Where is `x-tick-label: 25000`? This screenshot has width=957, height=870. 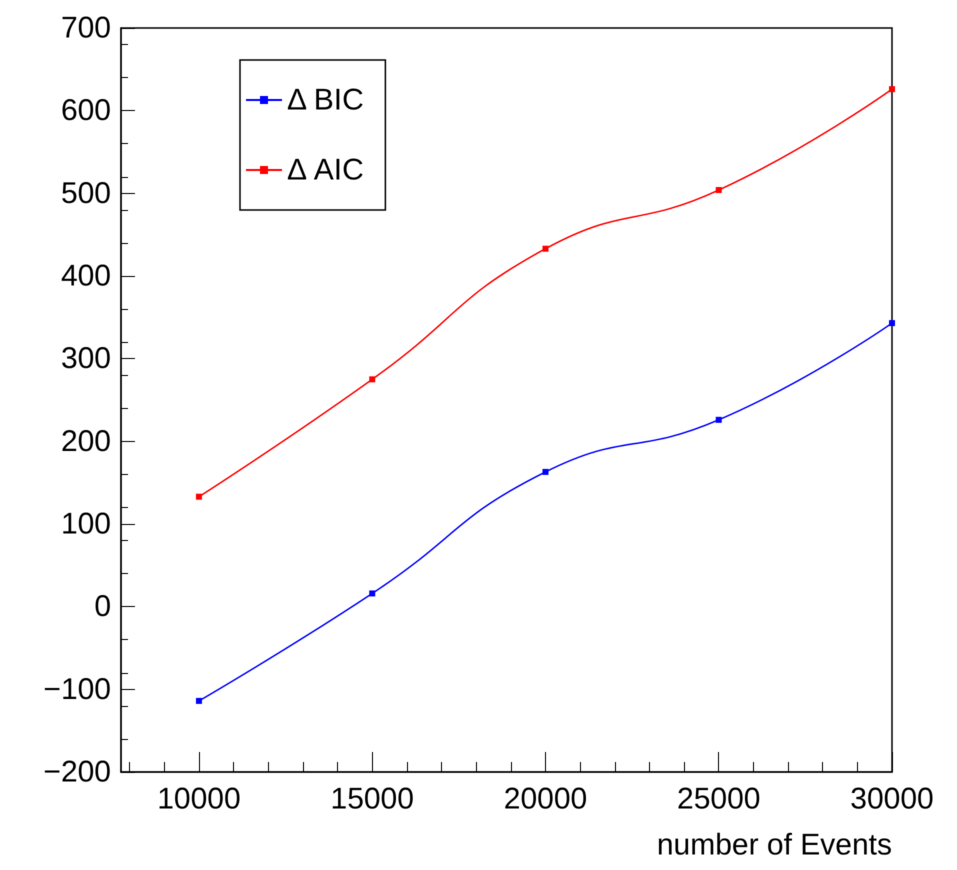
x-tick-label: 25000 is located at coordinates (718, 799).